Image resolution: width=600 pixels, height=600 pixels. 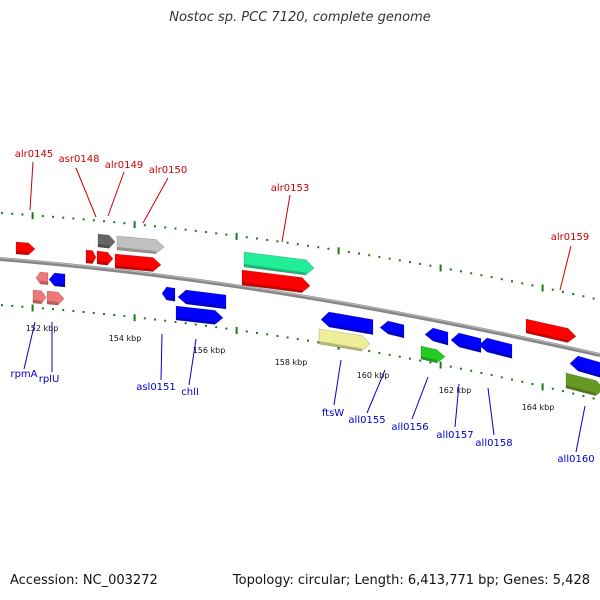 What do you see at coordinates (580, 429) in the screenshot?
I see `all0160-leader-line` at bounding box center [580, 429].